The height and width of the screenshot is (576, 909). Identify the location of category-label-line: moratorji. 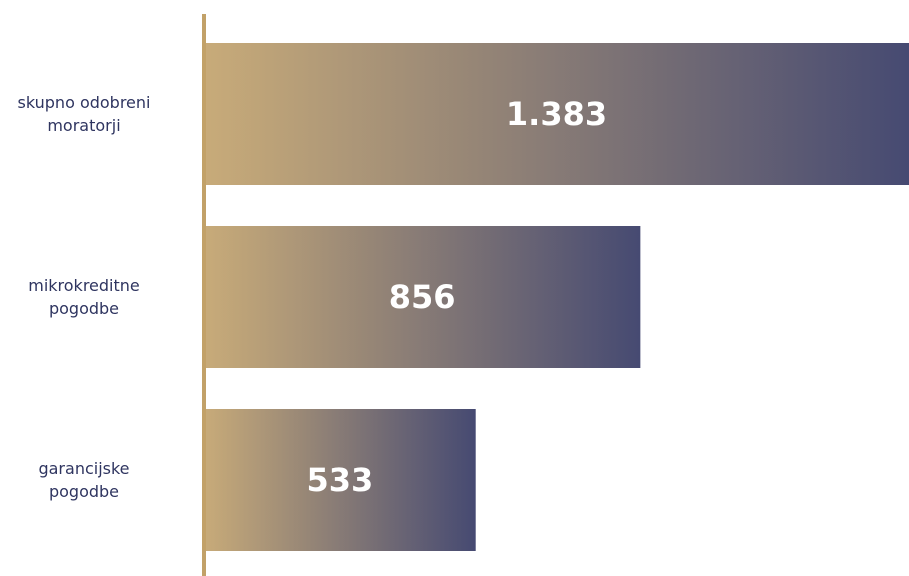
(83, 125).